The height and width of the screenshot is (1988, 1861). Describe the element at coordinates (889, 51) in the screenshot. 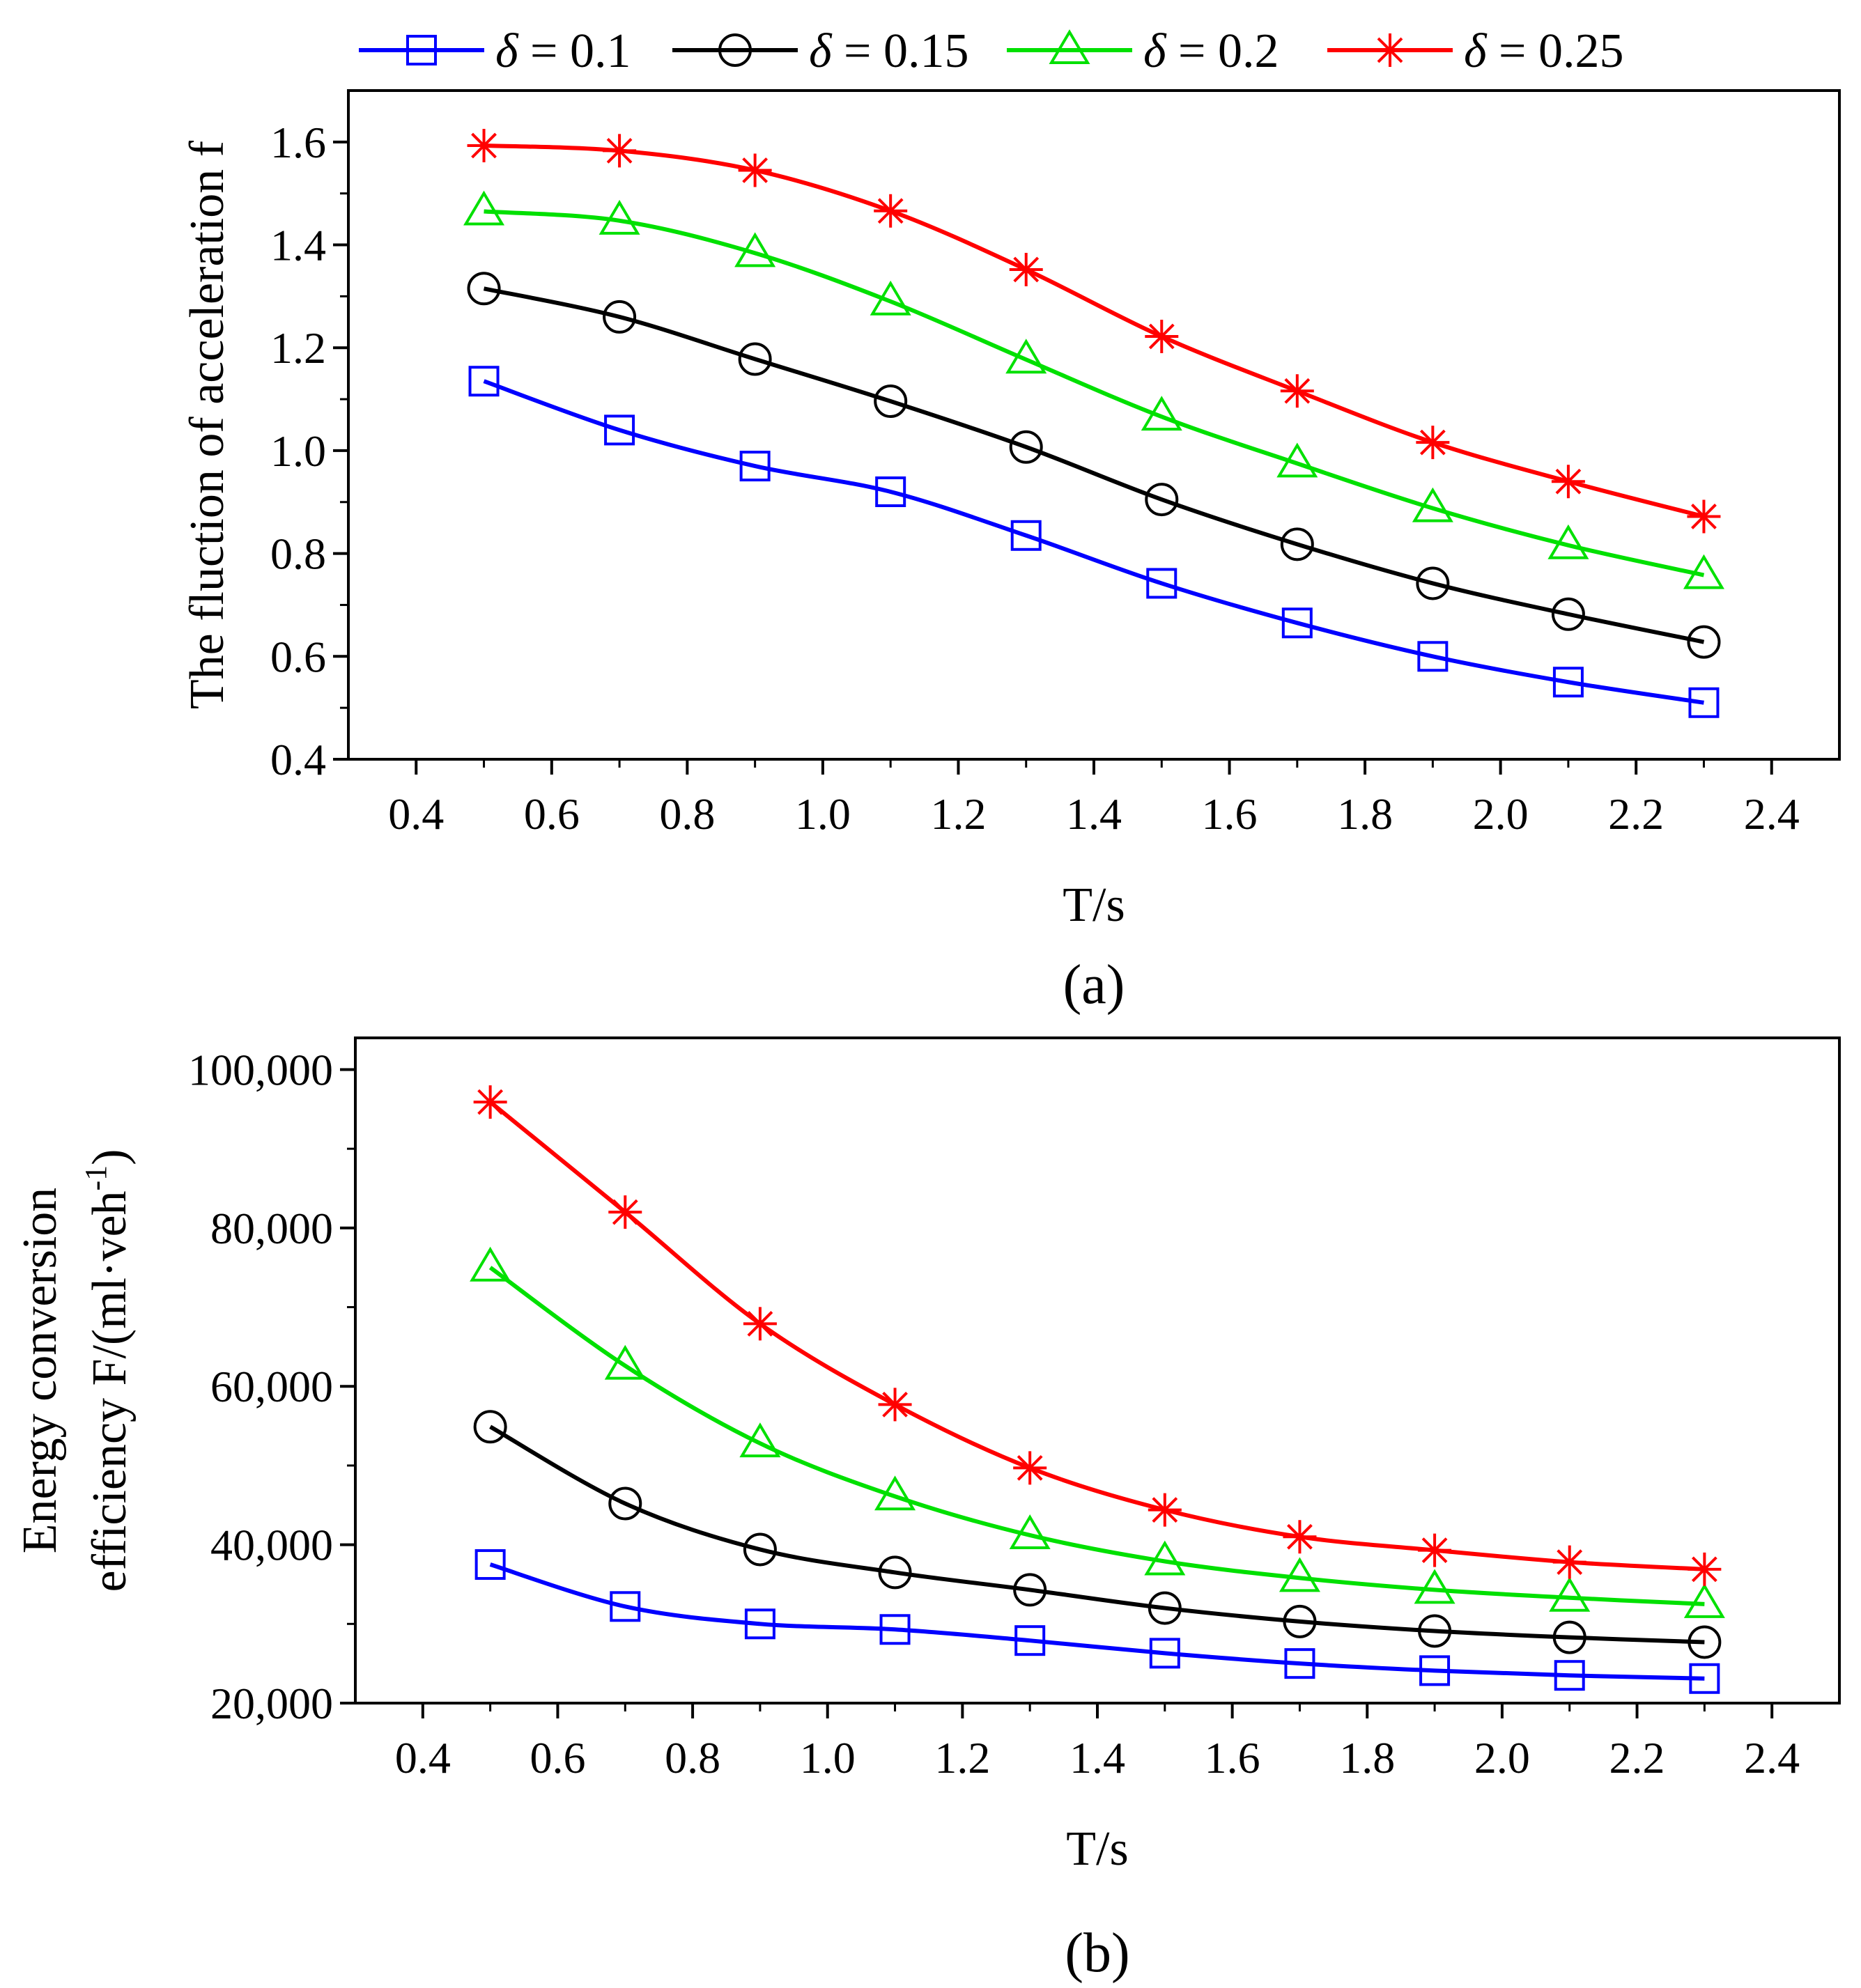

I see `legend-label: δ = 0.15` at that location.